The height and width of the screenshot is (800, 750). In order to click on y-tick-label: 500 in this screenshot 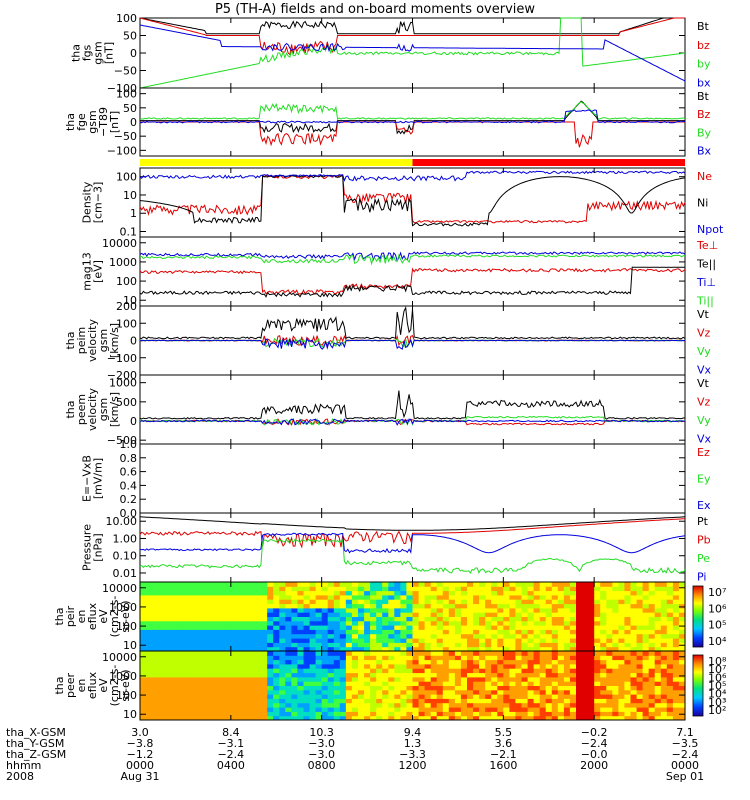, I will do `click(126, 402)`.